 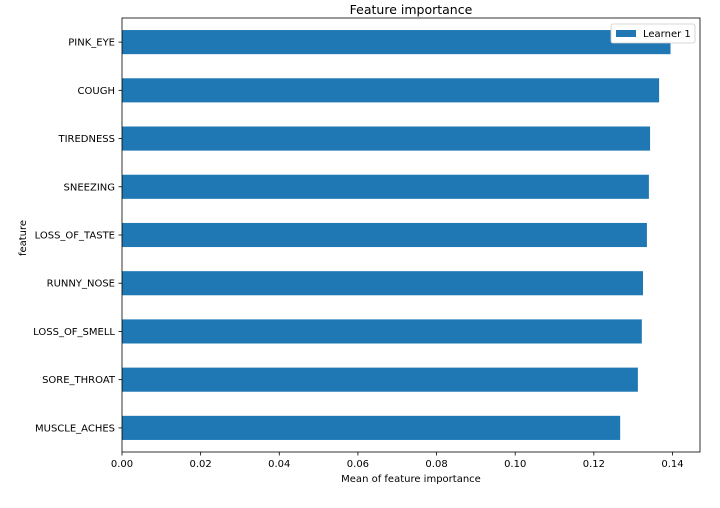 I want to click on x-tick-label: 0.04, so click(x=279, y=464).